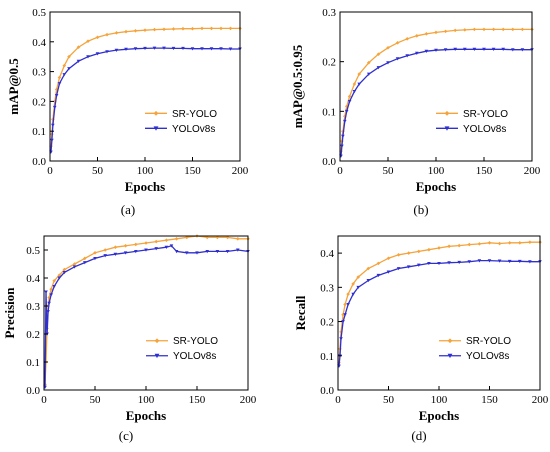  I want to click on legend-label: SR-YOLO, so click(194, 114).